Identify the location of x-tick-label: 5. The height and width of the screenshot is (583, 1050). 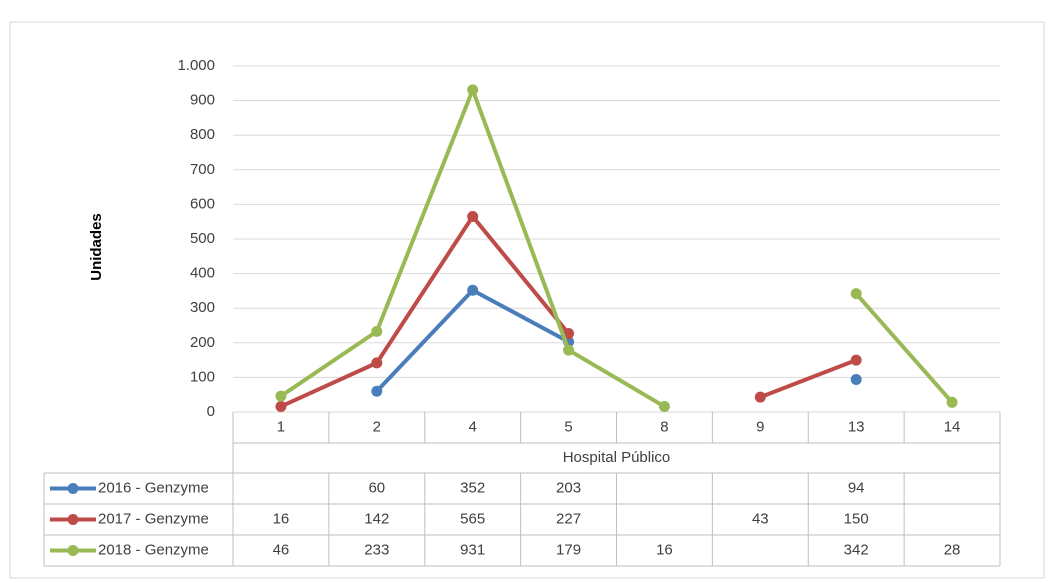
(568, 426).